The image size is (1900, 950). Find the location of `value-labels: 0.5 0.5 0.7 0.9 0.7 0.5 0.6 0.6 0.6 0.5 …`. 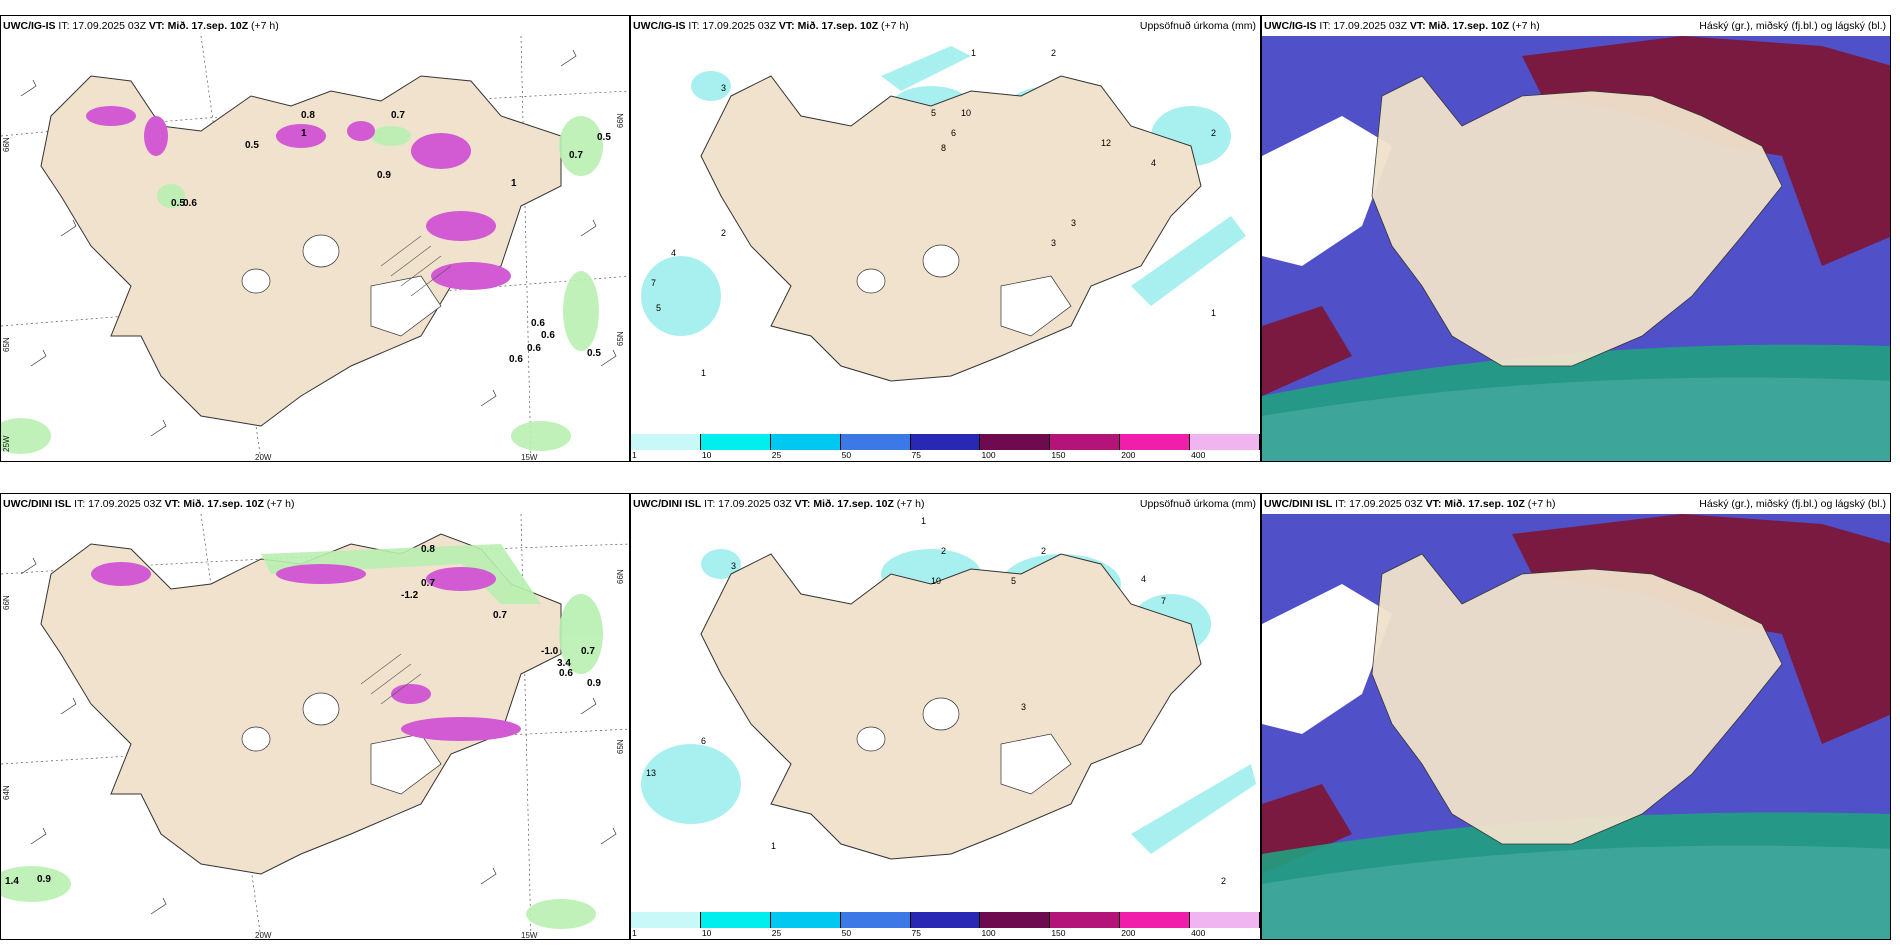

value-labels: 0.5 0.5 0.7 0.9 0.7 0.5 0.6 0.6 0.6 0.5 … is located at coordinates (391, 237).